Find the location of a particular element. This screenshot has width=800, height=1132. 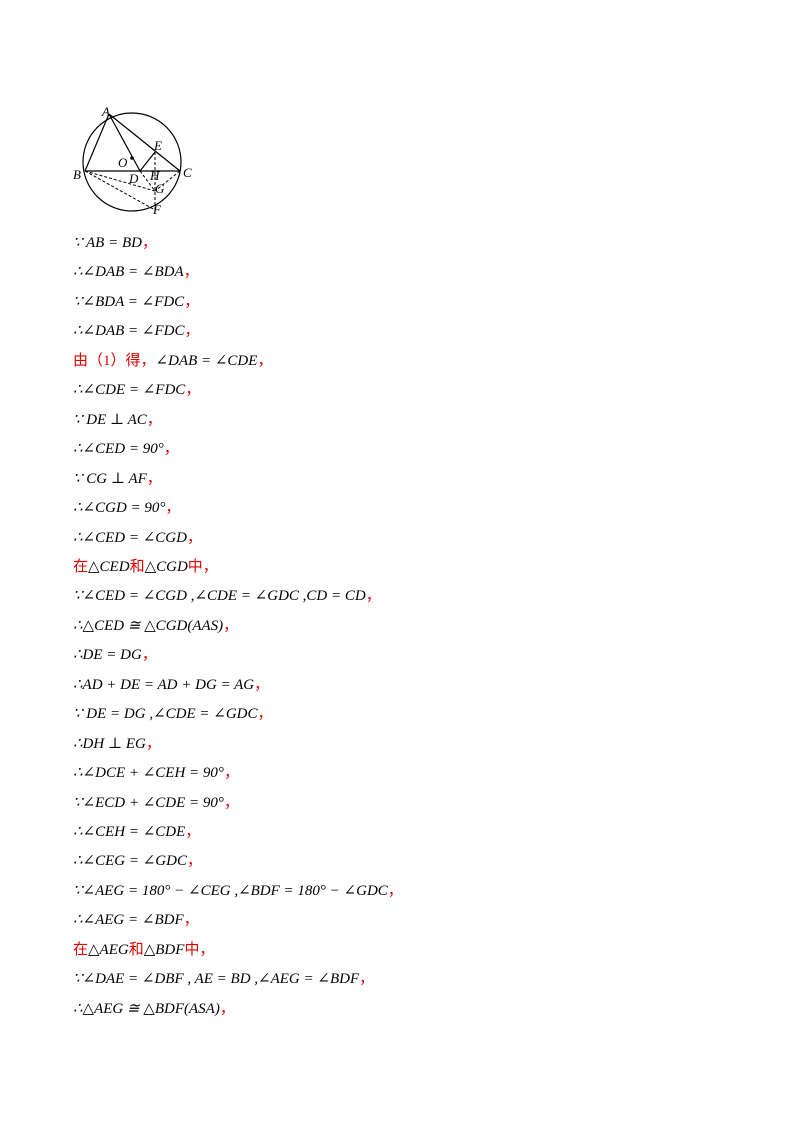

point-label: D is located at coordinates (133, 178).